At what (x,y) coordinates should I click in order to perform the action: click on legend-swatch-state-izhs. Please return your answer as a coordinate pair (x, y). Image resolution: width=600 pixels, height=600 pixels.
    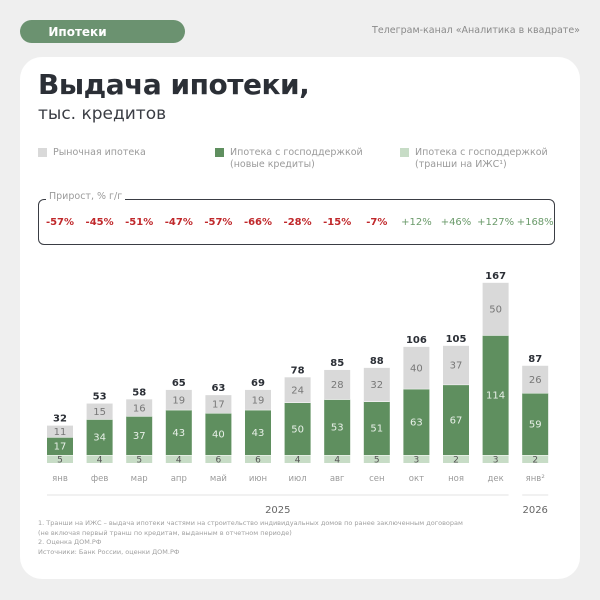
    Looking at the image, I should click on (404, 152).